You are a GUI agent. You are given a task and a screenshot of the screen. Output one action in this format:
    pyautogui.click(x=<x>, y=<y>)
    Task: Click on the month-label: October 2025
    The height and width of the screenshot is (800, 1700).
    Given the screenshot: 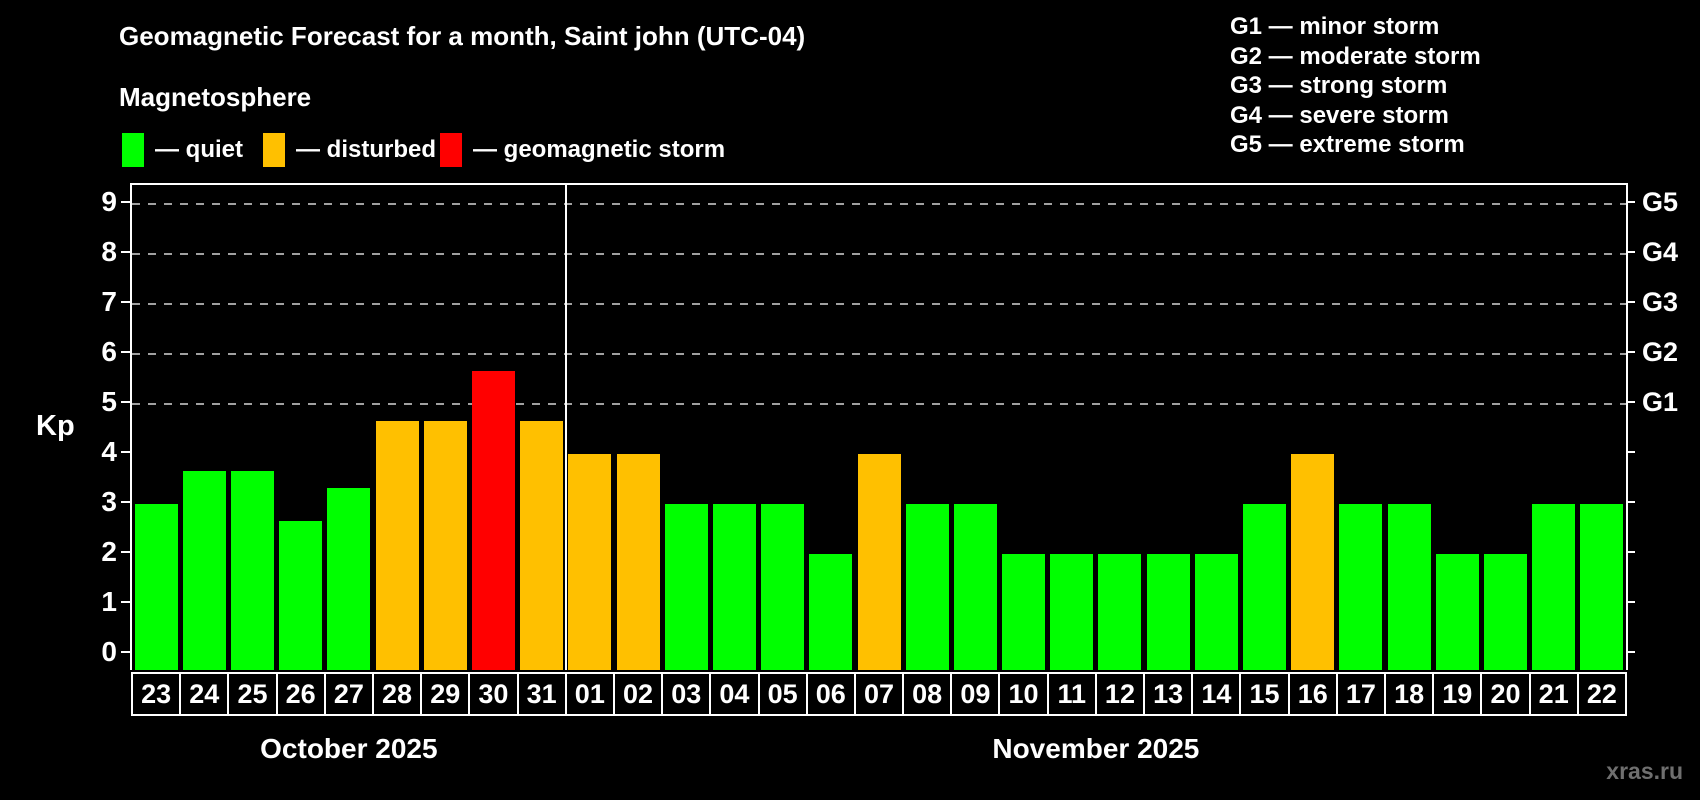 What is the action you would take?
    pyautogui.click(x=349, y=748)
    